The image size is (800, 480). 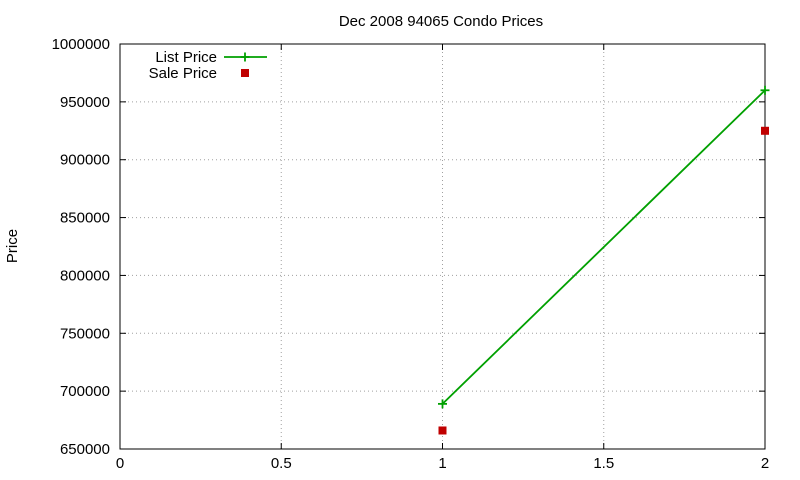 What do you see at coordinates (281, 463) in the screenshot?
I see `x-tick-label: 0.5` at bounding box center [281, 463].